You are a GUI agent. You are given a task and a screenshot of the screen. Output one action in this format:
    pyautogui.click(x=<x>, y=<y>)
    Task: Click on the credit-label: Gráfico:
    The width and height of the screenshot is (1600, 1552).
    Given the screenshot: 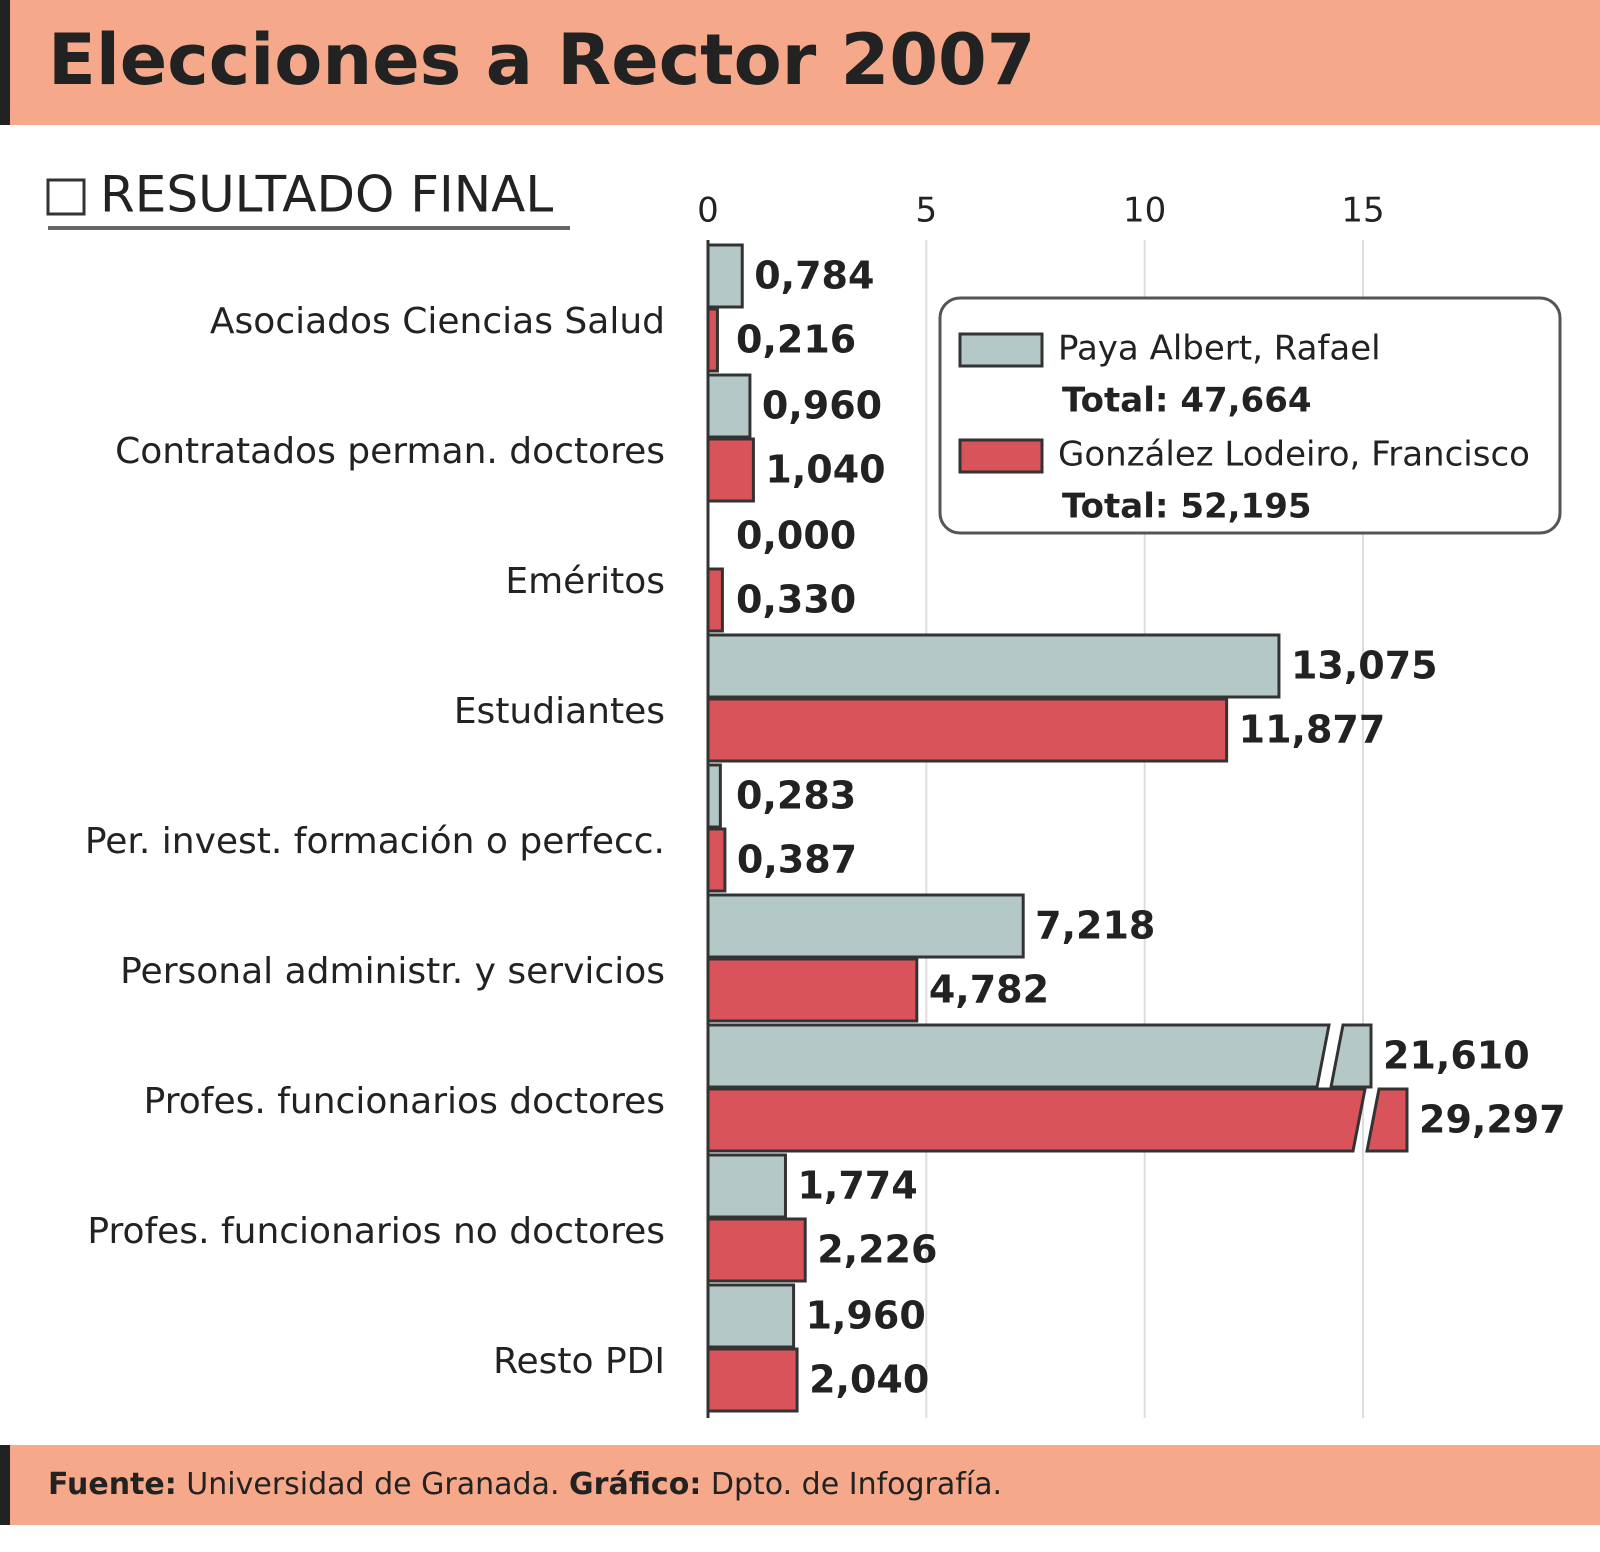 What is the action you would take?
    pyautogui.click(x=635, y=1484)
    